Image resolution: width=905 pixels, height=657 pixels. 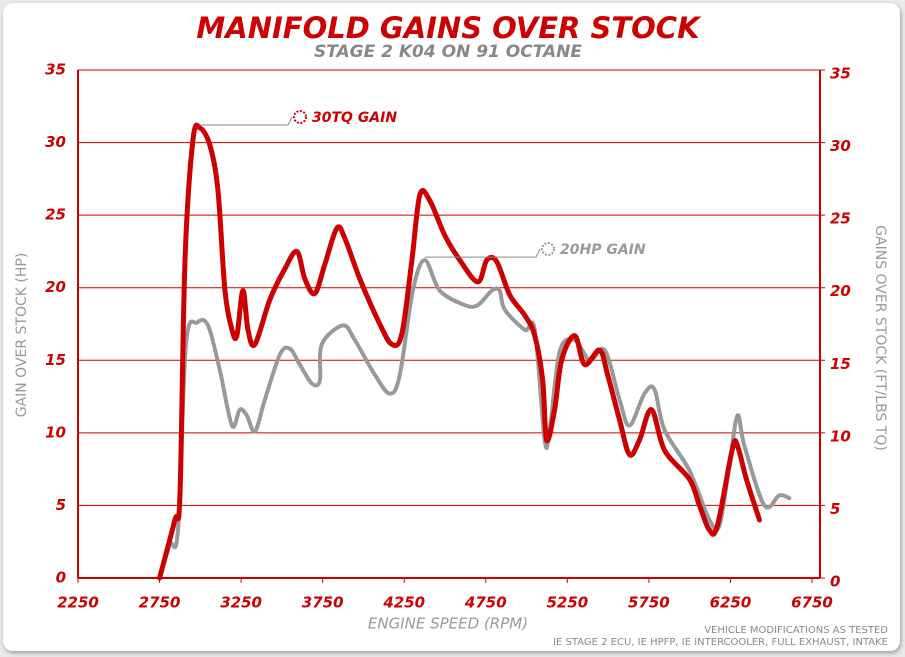 What do you see at coordinates (731, 603) in the screenshot?
I see `x-tick-label: 6250` at bounding box center [731, 603].